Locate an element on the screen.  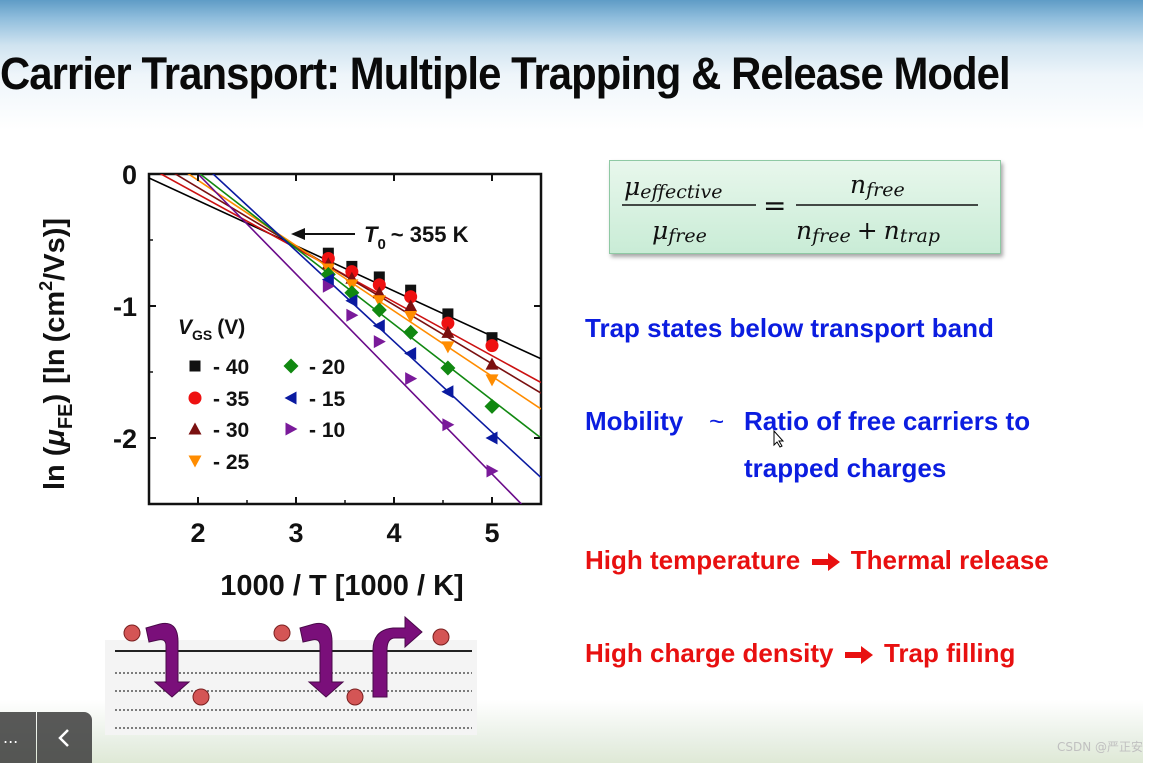
legend-label: - 20 is located at coordinates (327, 367).